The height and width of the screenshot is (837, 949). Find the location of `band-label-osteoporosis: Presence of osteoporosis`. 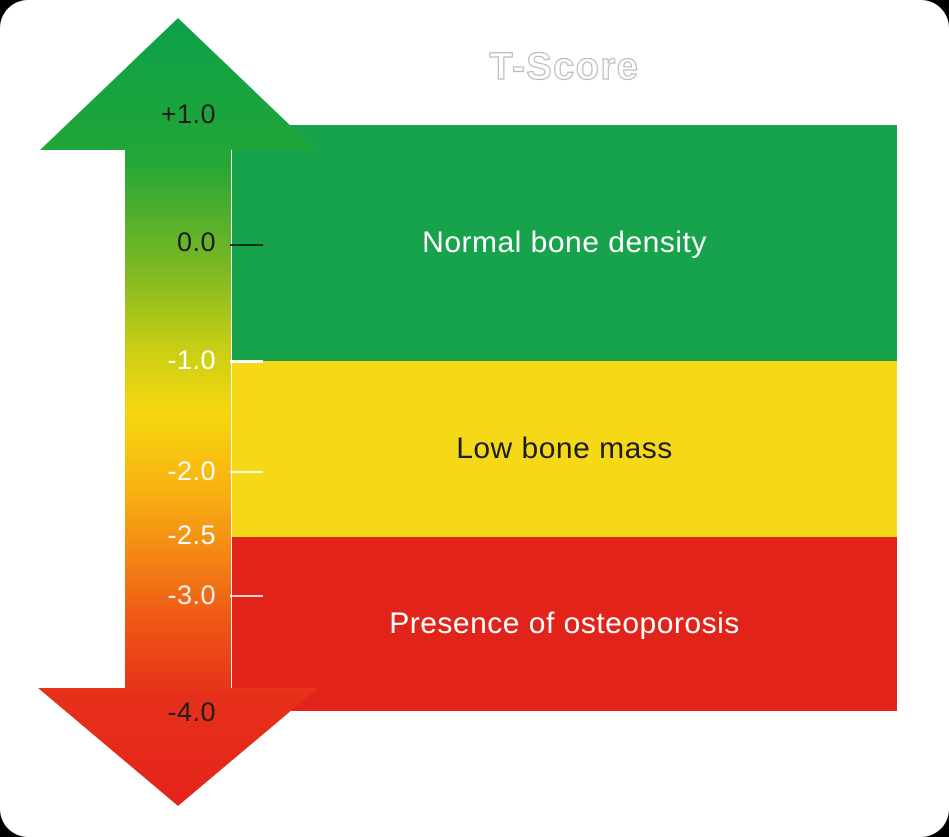

band-label-osteoporosis: Presence of osteoporosis is located at coordinates (564, 623).